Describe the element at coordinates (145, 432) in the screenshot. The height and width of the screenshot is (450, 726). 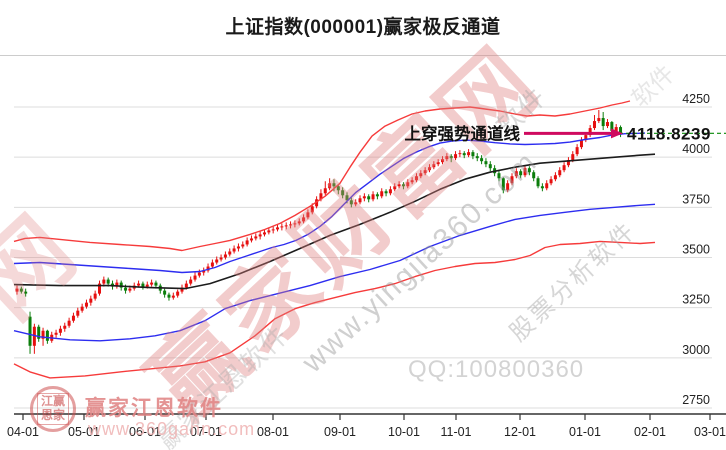
I see `x-tick-label: 06-01` at that location.